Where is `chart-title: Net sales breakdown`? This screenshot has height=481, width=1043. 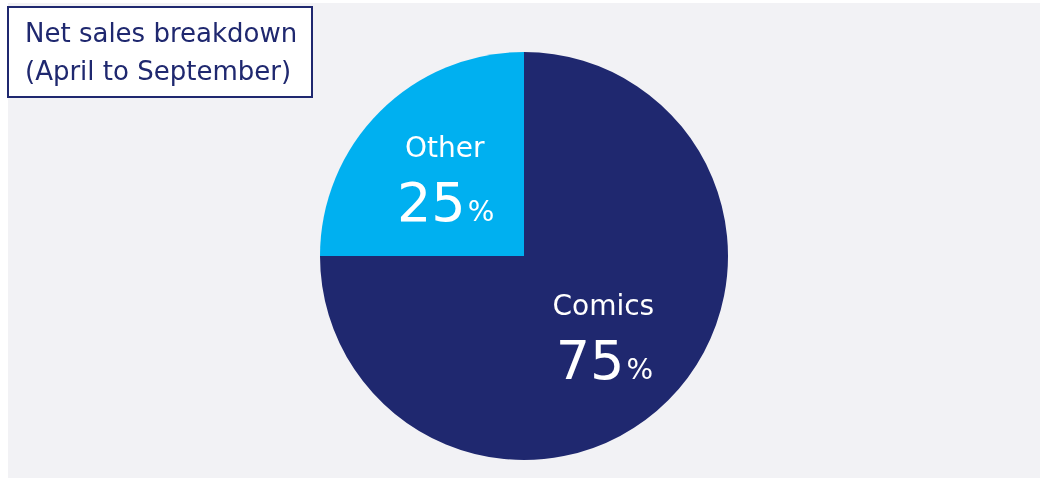 chart-title: Net sales breakdown is located at coordinates (161, 33).